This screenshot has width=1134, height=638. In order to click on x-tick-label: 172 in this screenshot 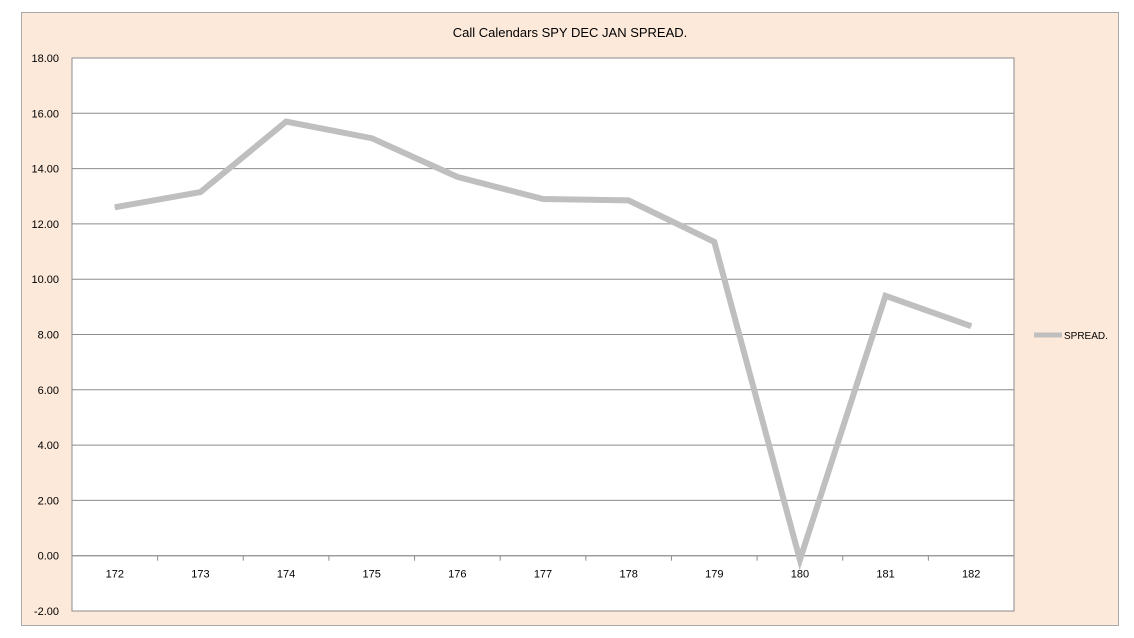, I will do `click(115, 575)`.